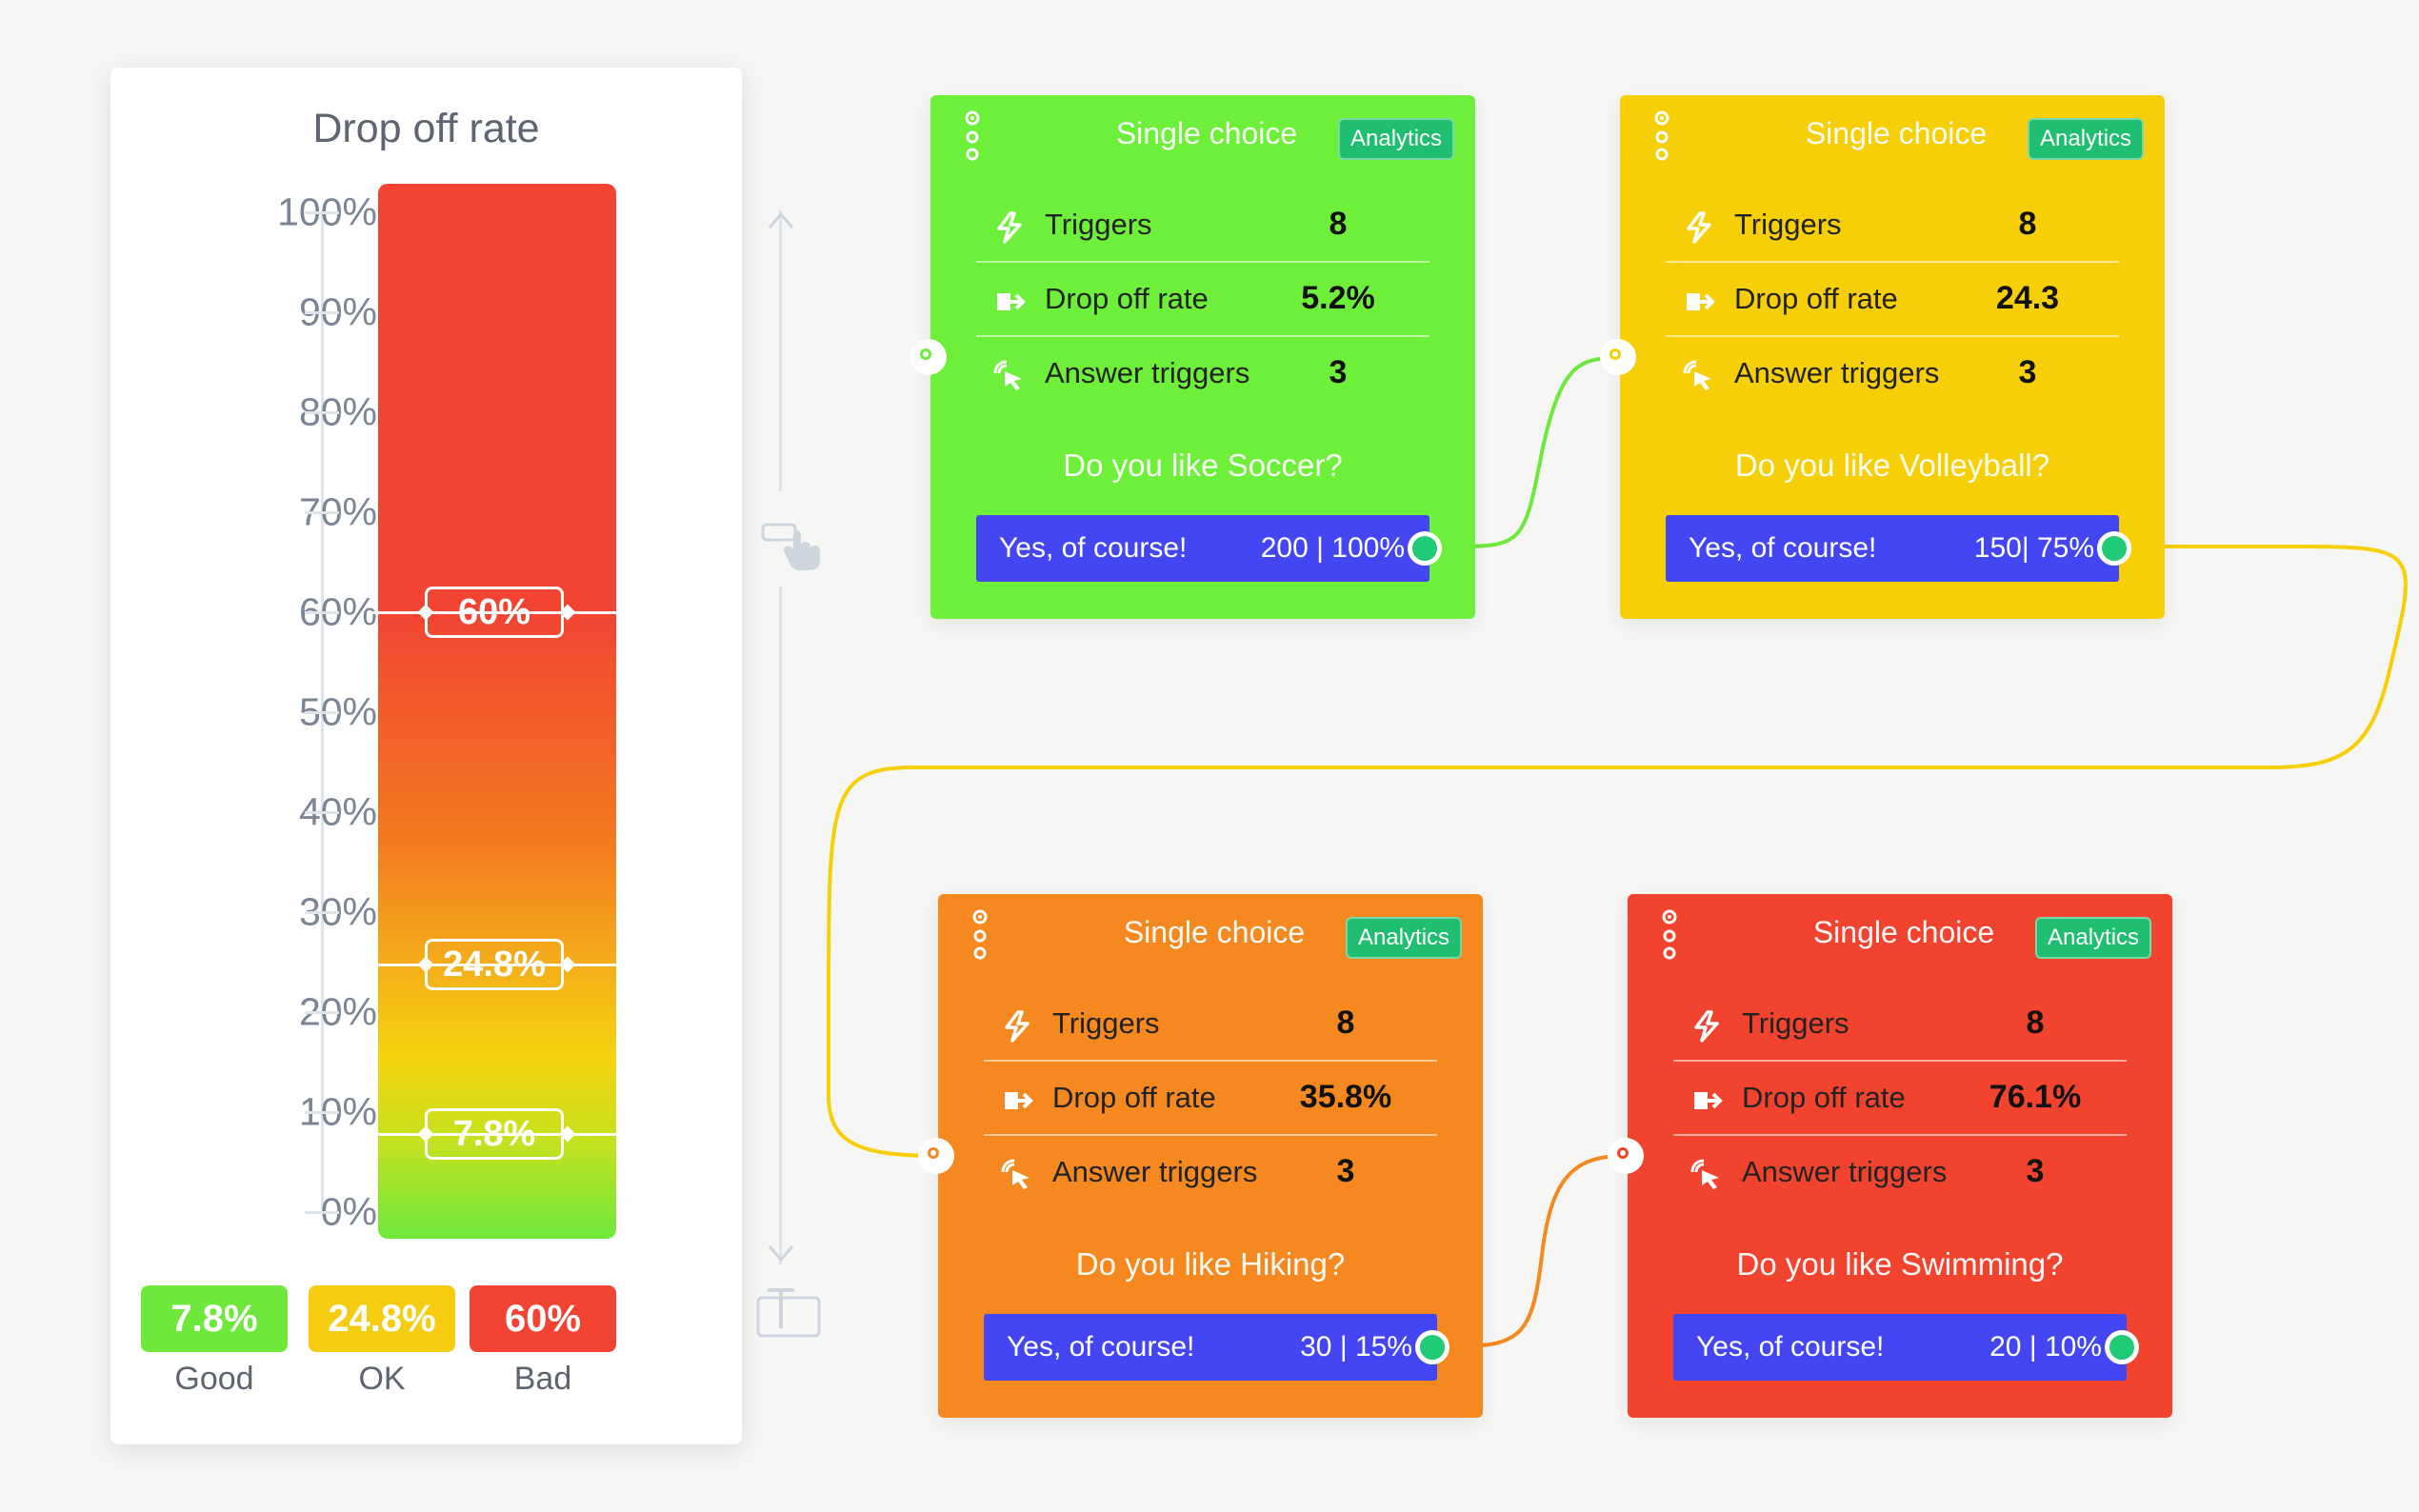  I want to click on answer-stat: 200 | 100%, so click(1332, 548).